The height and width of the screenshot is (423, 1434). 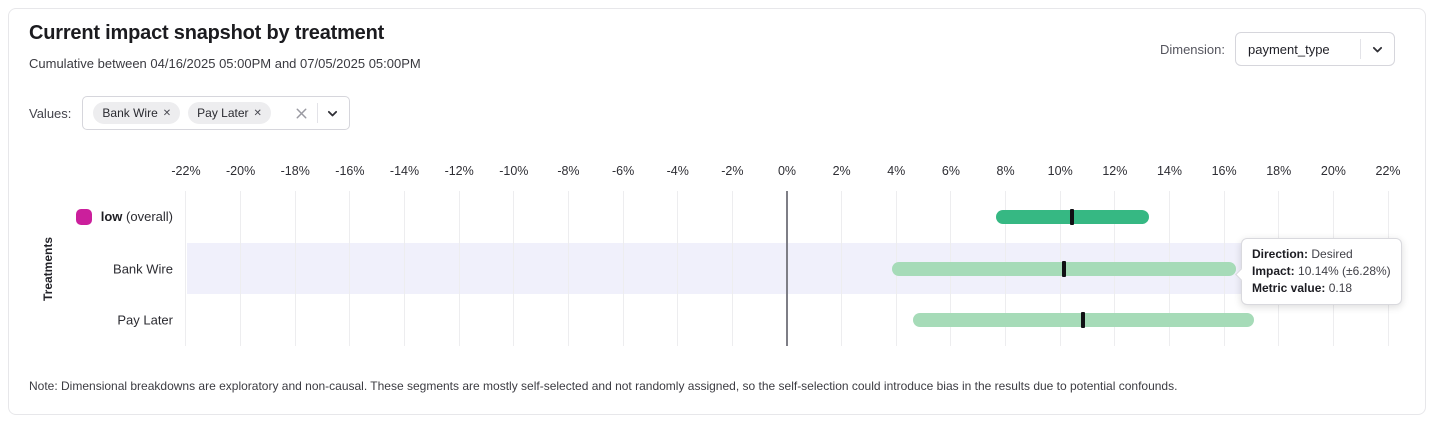 I want to click on page-title: Current impact snapshot by treatment, so click(x=207, y=33).